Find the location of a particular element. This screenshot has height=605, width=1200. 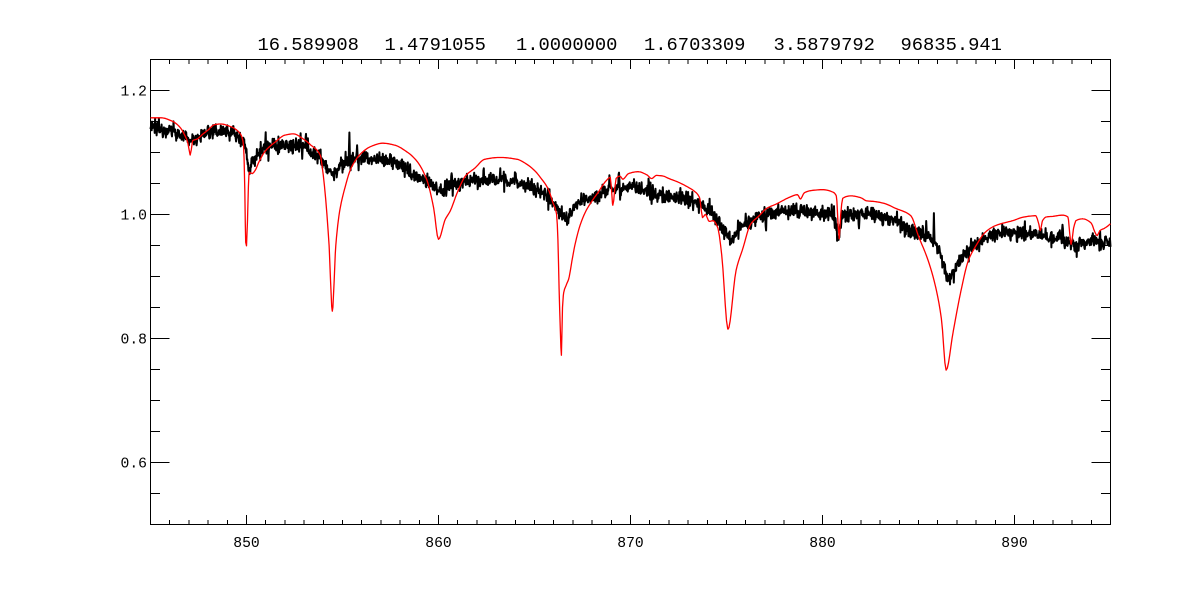

svg-text: 1.4791055 is located at coordinates (435, 45).